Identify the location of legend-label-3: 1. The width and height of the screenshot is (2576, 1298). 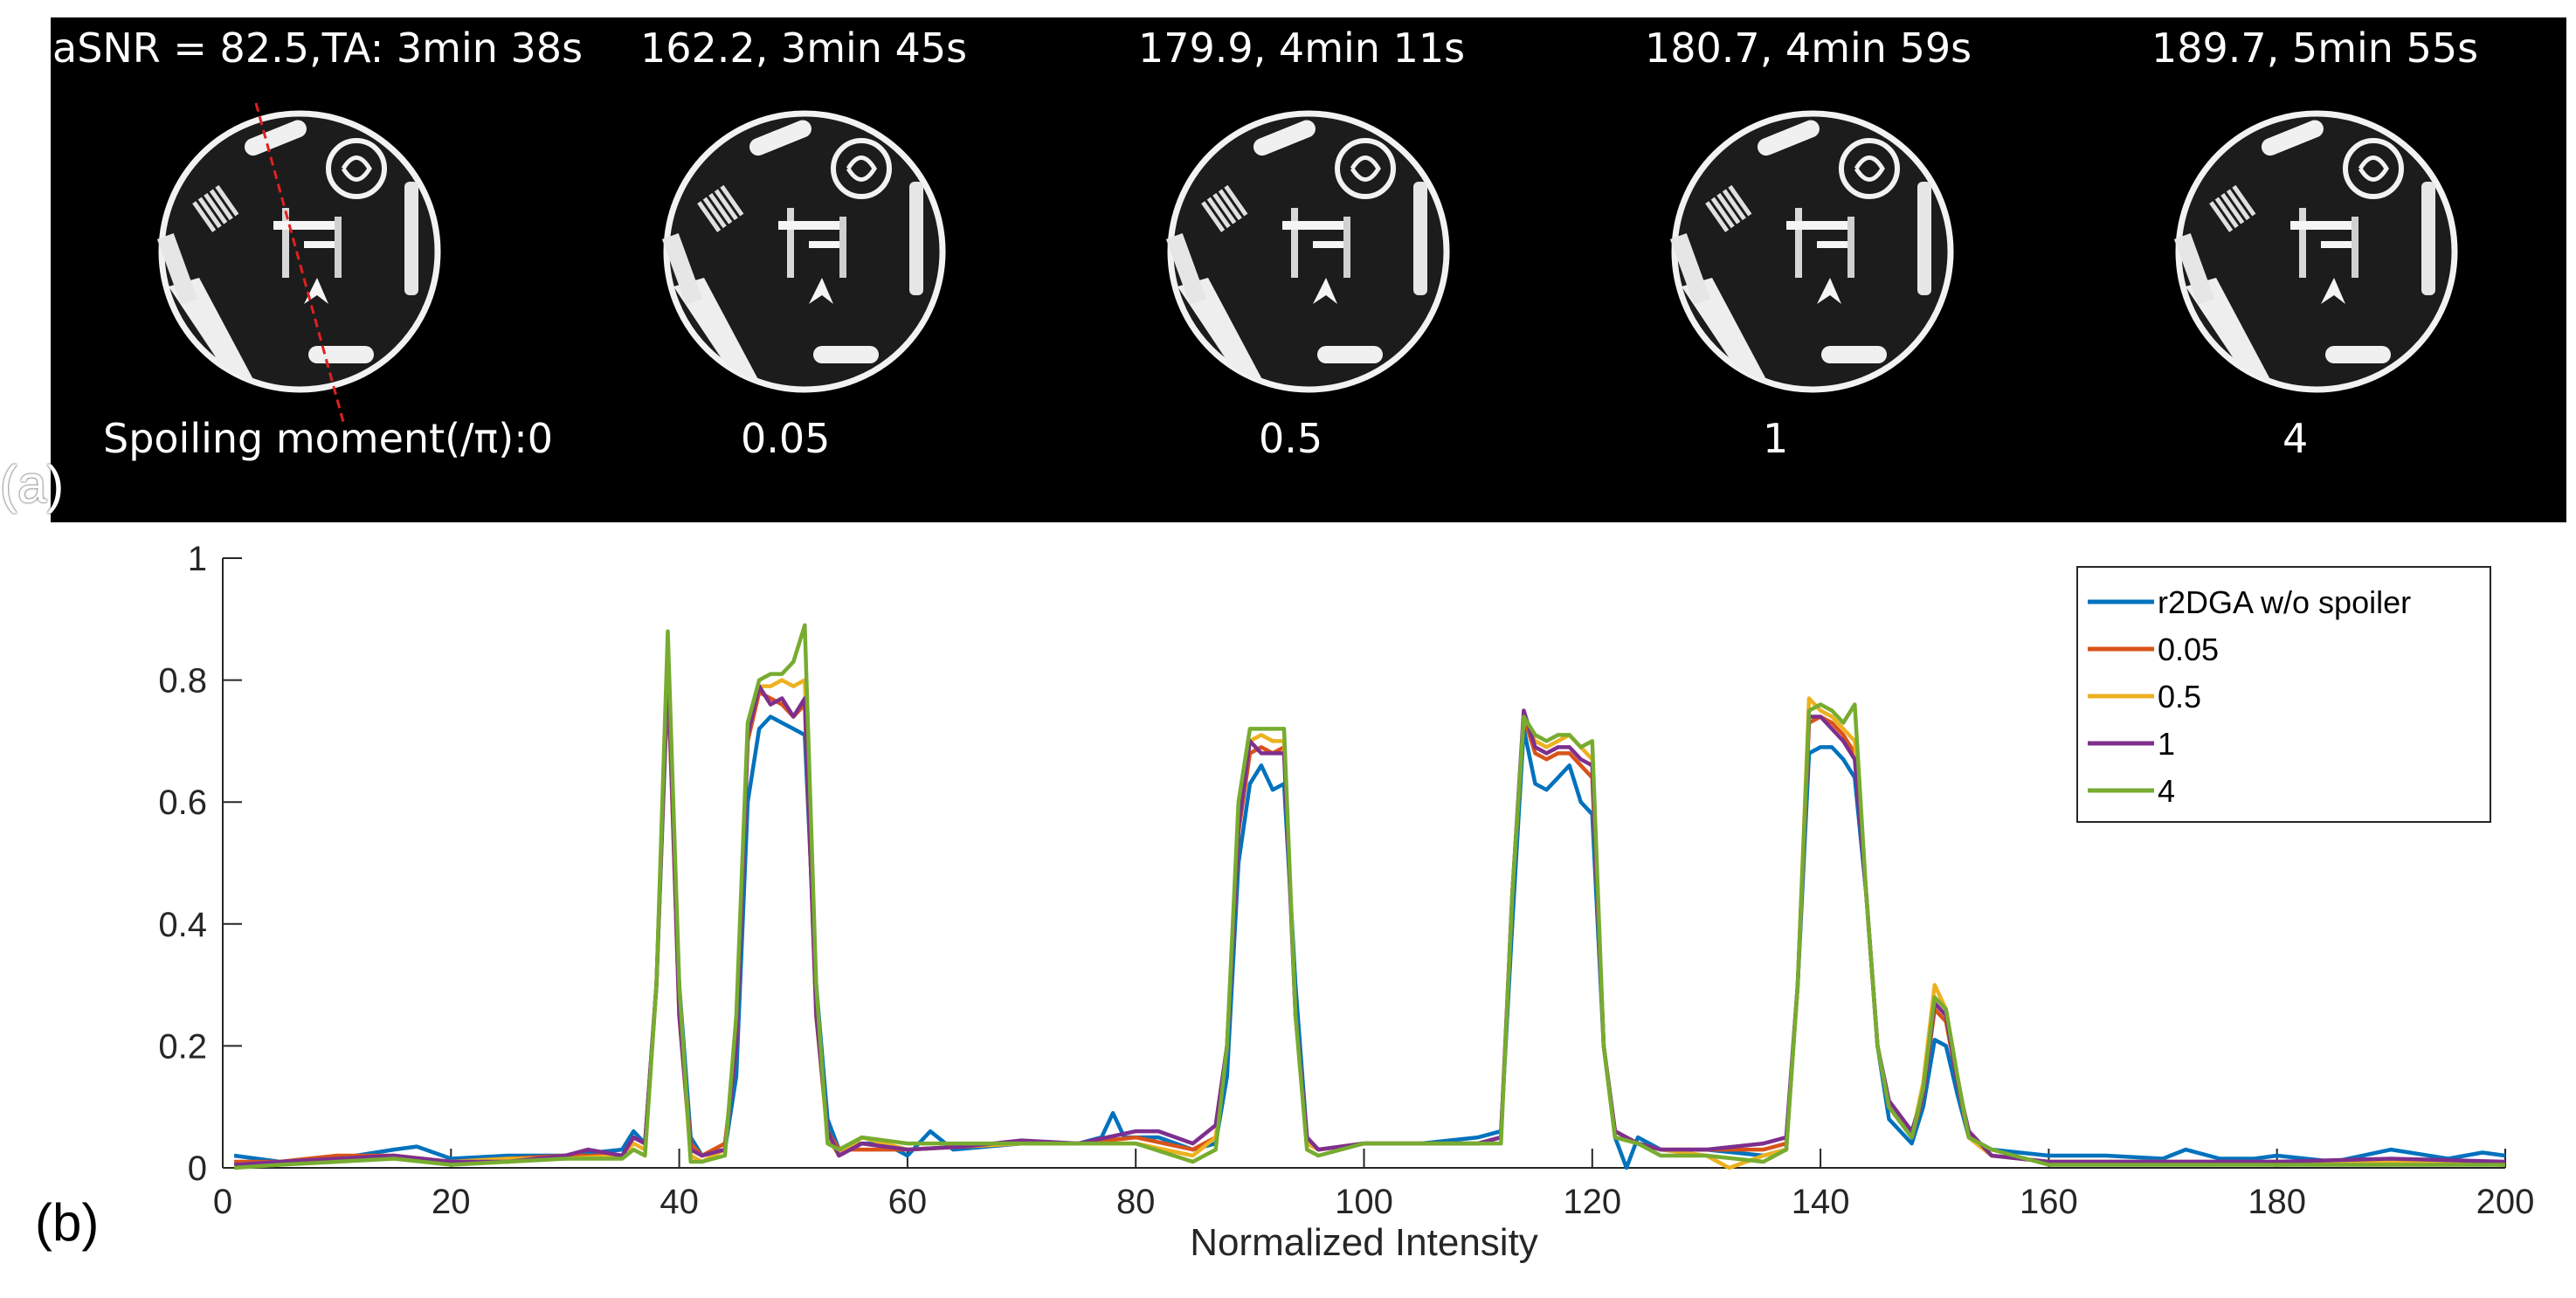
(2166, 744).